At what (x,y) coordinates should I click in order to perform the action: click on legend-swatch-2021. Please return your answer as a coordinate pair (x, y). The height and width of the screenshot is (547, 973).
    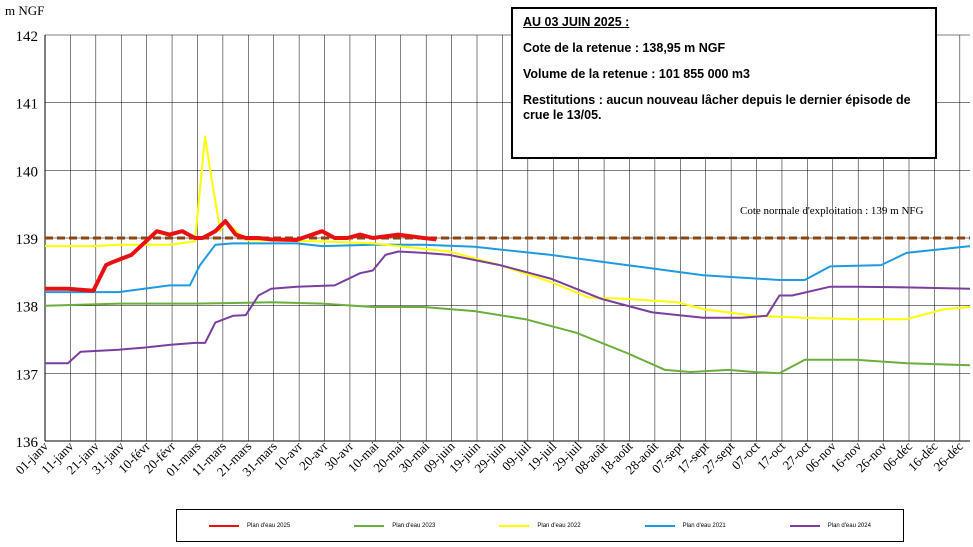
    Looking at the image, I should click on (659, 525).